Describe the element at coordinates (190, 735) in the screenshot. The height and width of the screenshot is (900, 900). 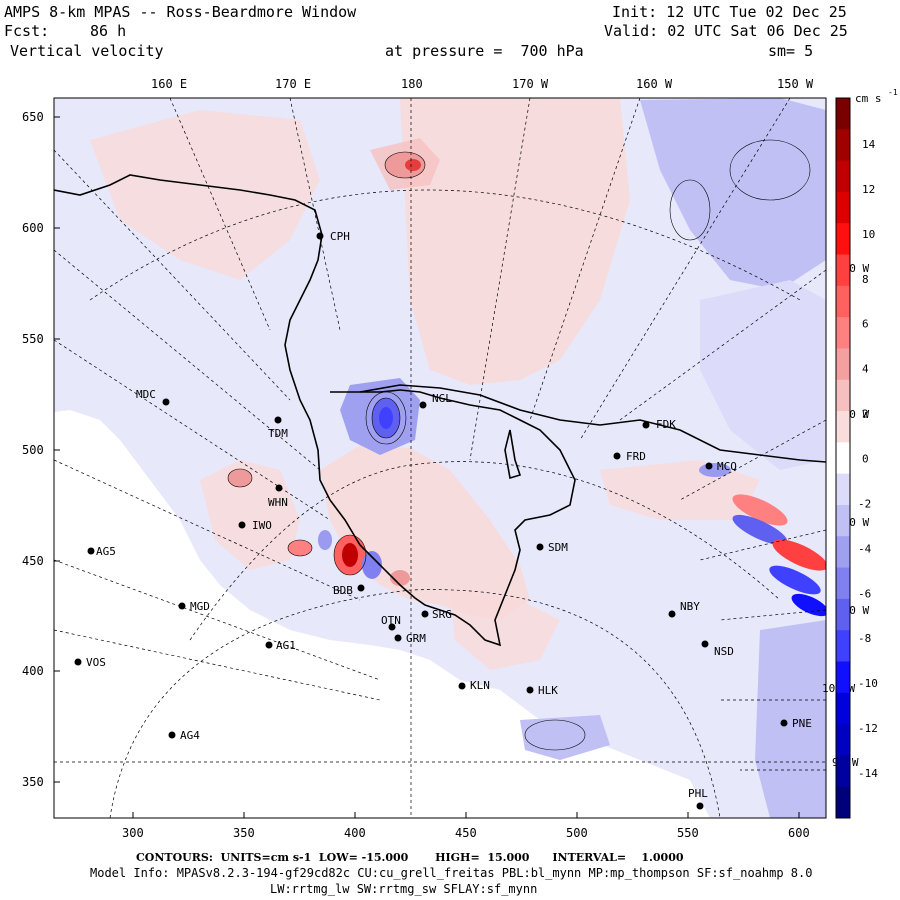
I see `station-label-ag4: AG4` at that location.